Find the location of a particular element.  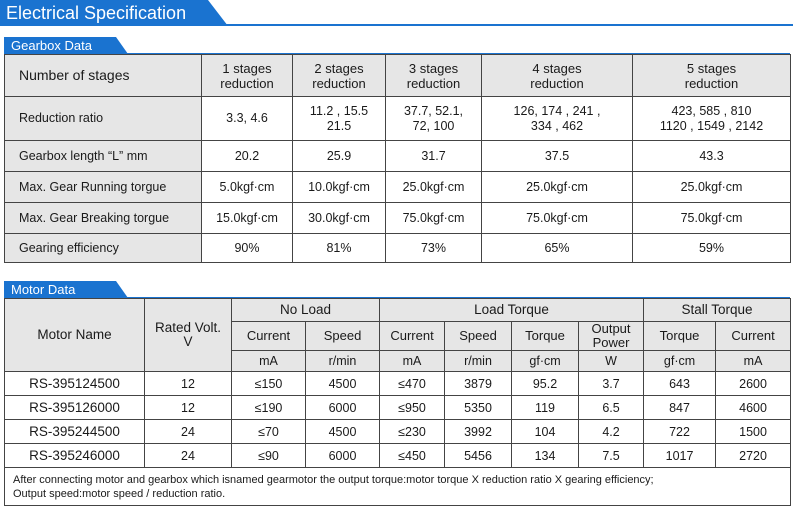

table-cell: ≤70 is located at coordinates (268, 431).